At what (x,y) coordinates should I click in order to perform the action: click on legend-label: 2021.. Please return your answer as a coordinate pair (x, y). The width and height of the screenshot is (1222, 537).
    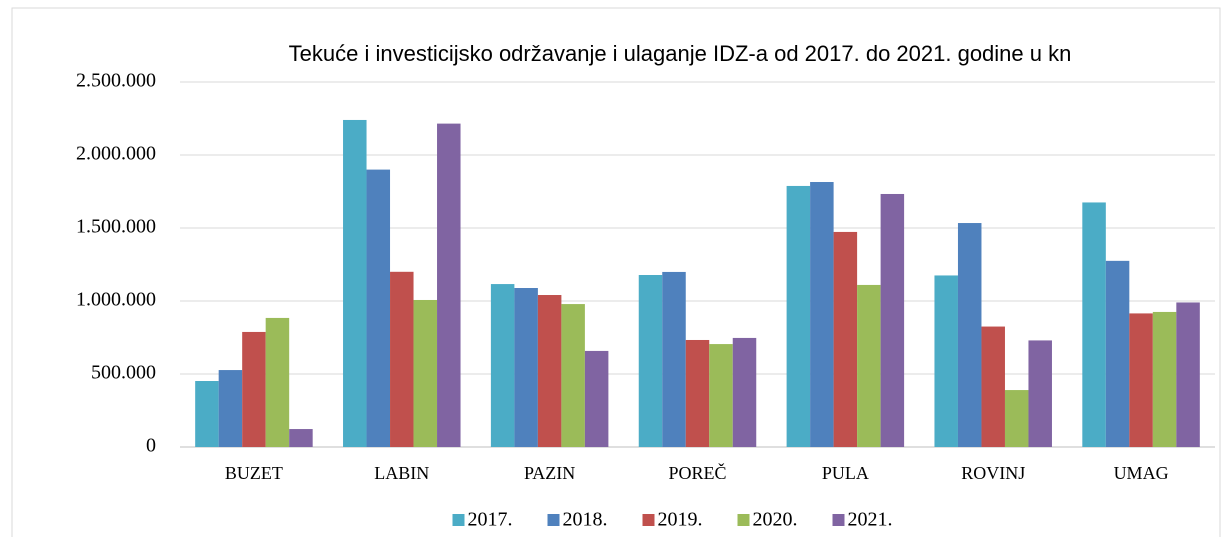
    Looking at the image, I should click on (870, 520).